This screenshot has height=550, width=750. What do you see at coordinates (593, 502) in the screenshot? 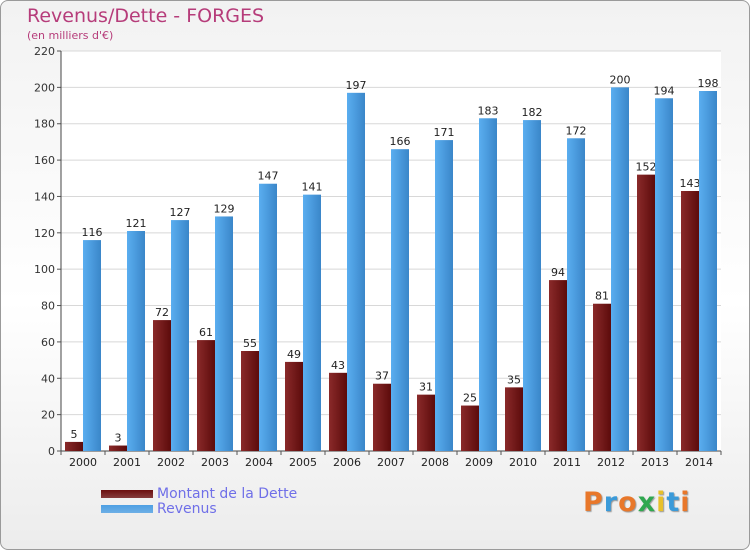
I see `logo-letter: P` at bounding box center [593, 502].